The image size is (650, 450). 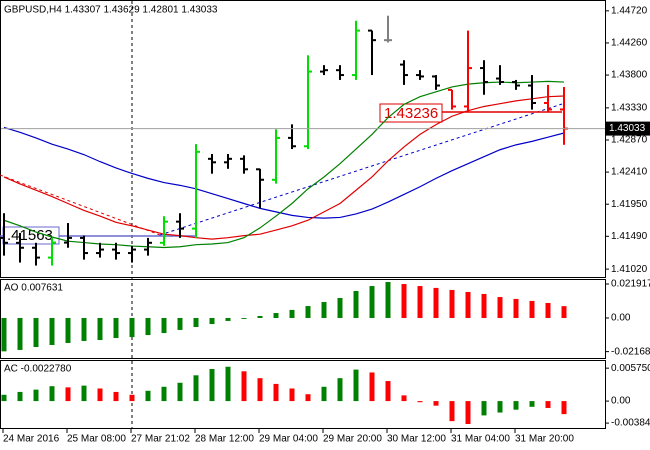 What do you see at coordinates (630, 368) in the screenshot?
I see `y-tick-label: 0.005750` at bounding box center [630, 368].